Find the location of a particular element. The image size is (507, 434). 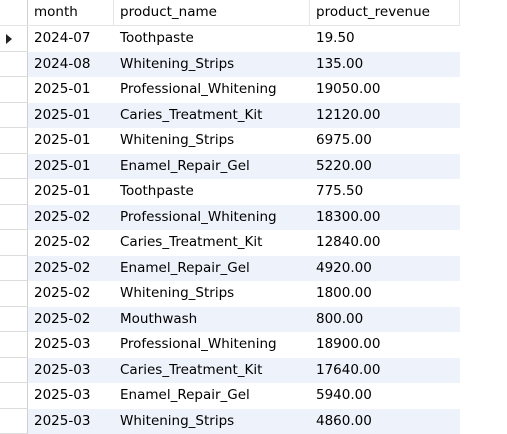

cell-product-revenue: 19.50 is located at coordinates (385, 39).